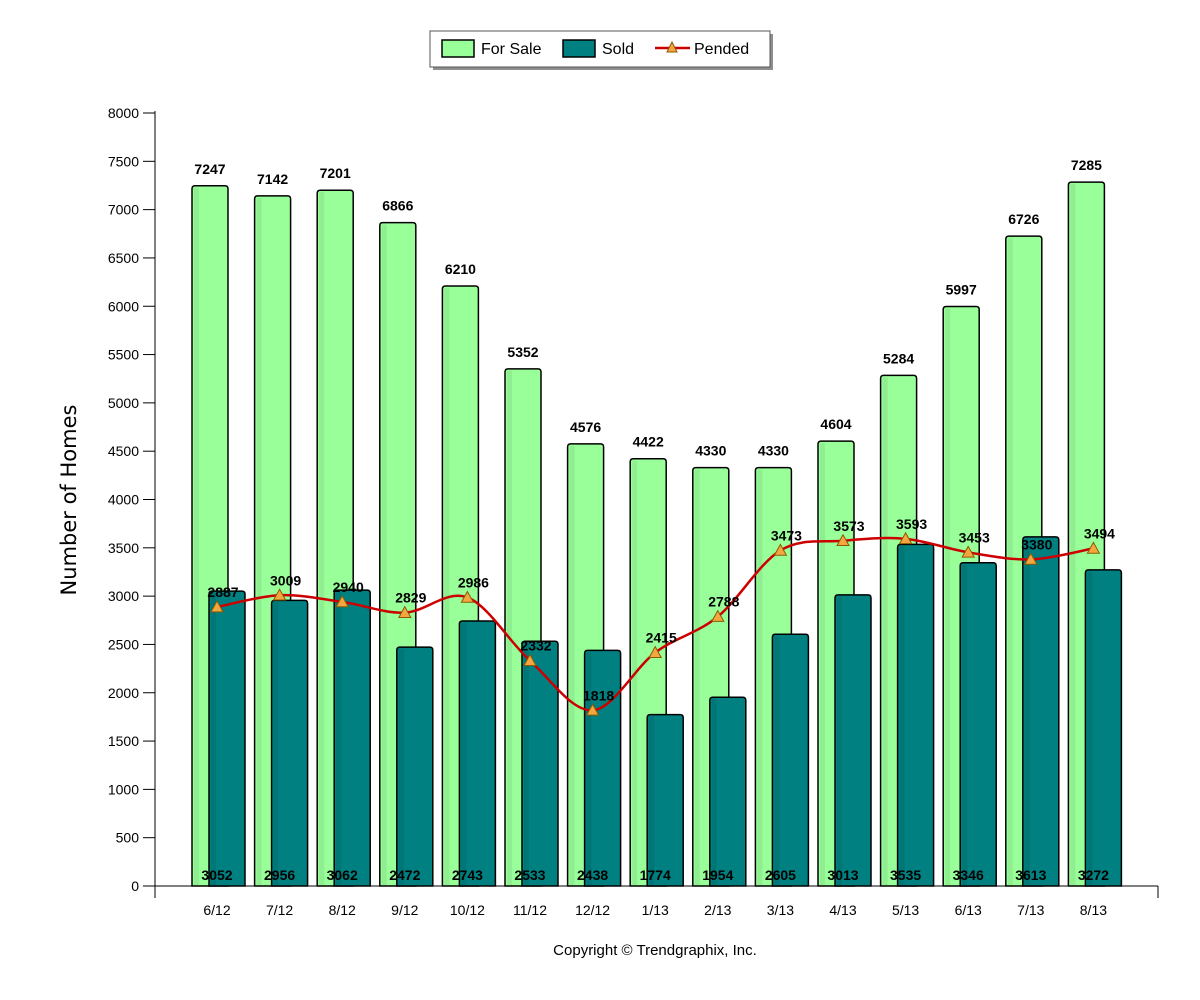 The height and width of the screenshot is (1000, 1200). What do you see at coordinates (961, 290) in the screenshot?
I see `for-sale-value-label: 5997` at bounding box center [961, 290].